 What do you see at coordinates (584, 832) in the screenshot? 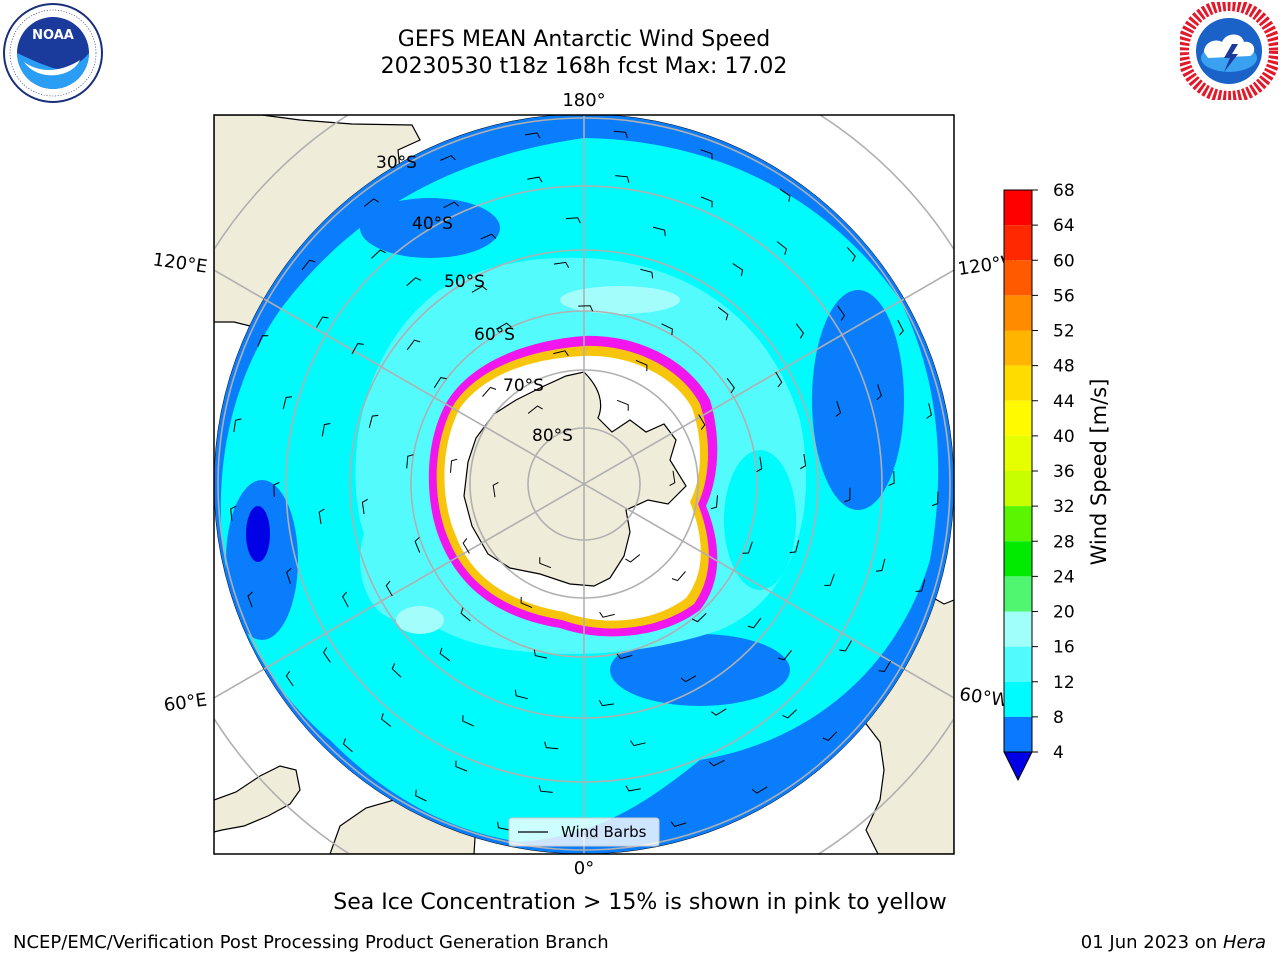
I see `map-legend: Wind Barbs` at bounding box center [584, 832].